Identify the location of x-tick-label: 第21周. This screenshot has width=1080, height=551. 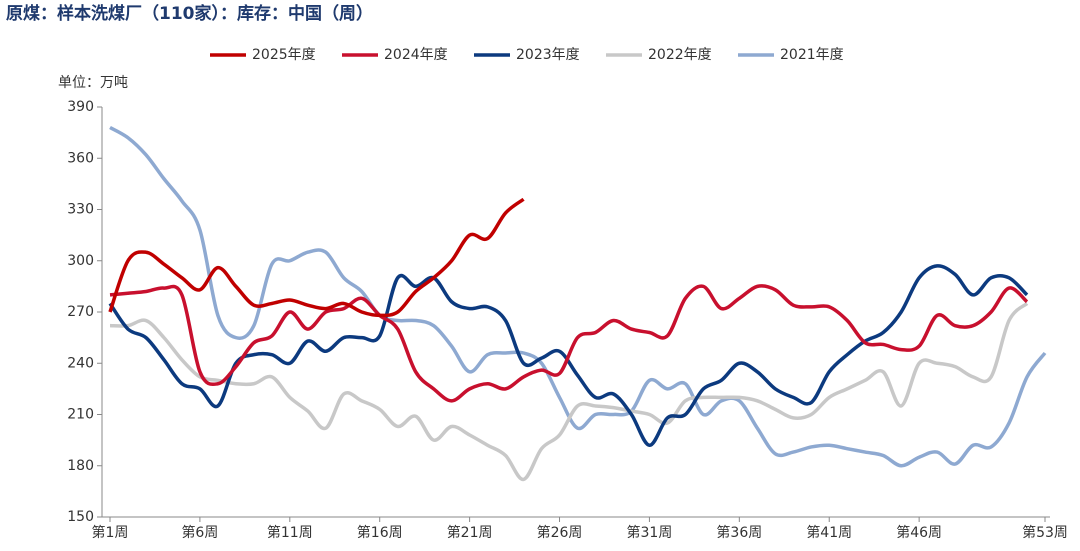
(470, 532).